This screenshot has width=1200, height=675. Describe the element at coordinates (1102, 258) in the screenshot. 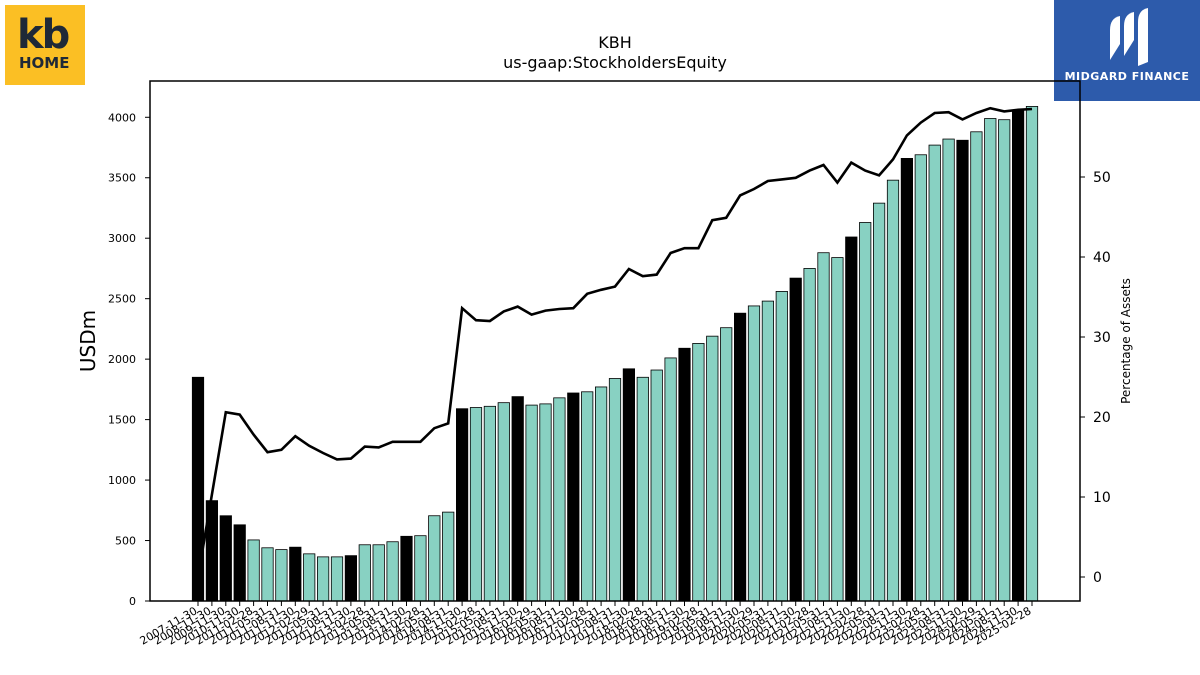

I see `y2-tick-label: 40` at that location.